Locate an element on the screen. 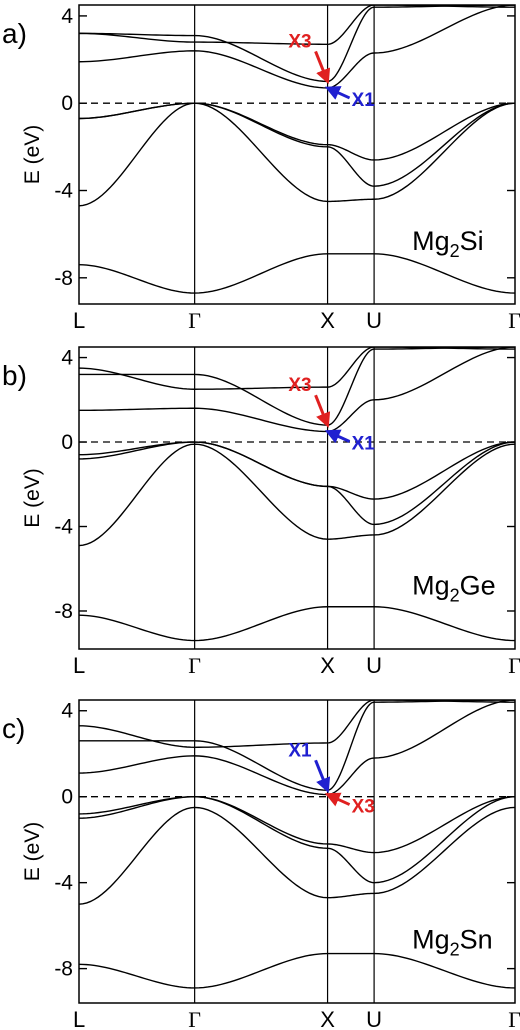 This screenshot has height=1030, width=520. compound-label: Mg2Sn is located at coordinates (452, 941).